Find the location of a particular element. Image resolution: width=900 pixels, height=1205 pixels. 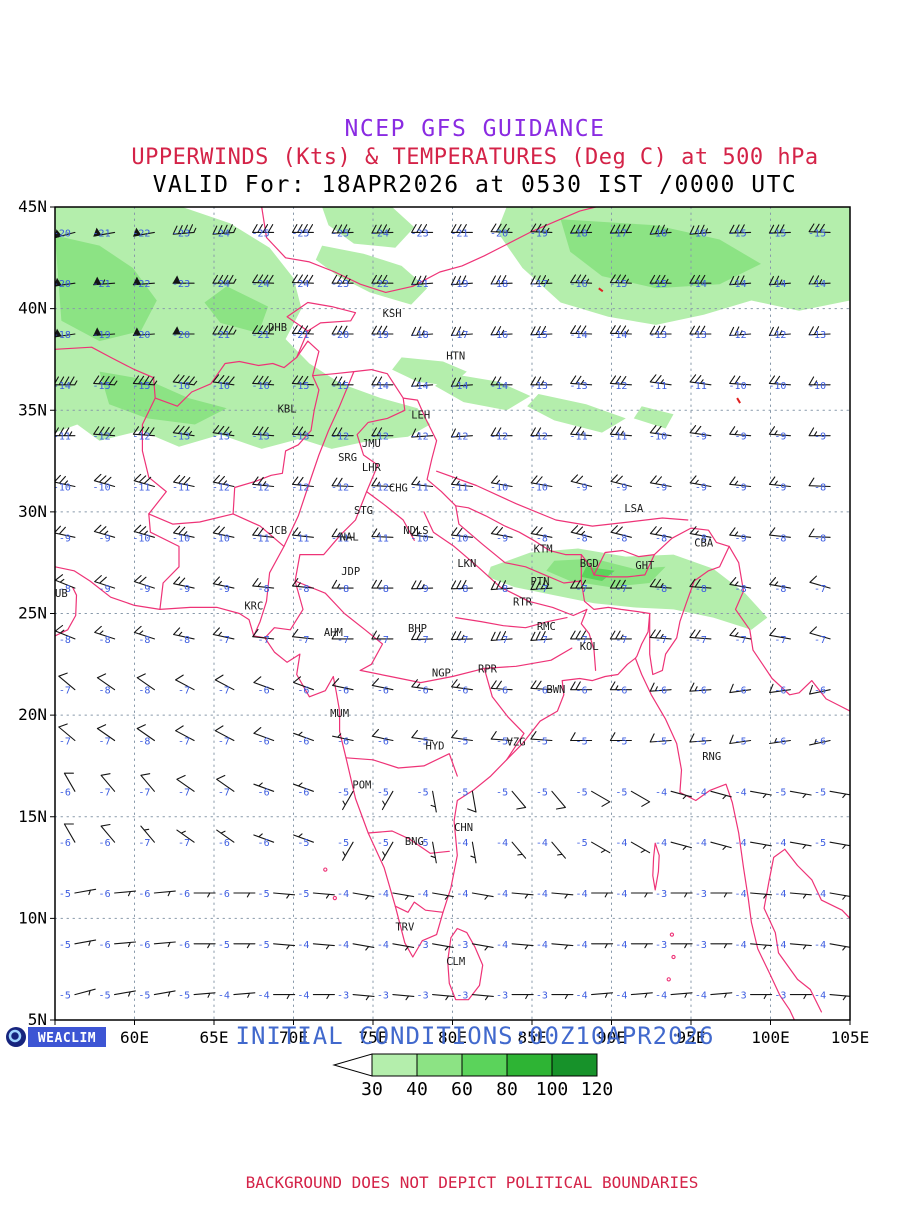

temperature-value: -10 is located at coordinates (62, 488).